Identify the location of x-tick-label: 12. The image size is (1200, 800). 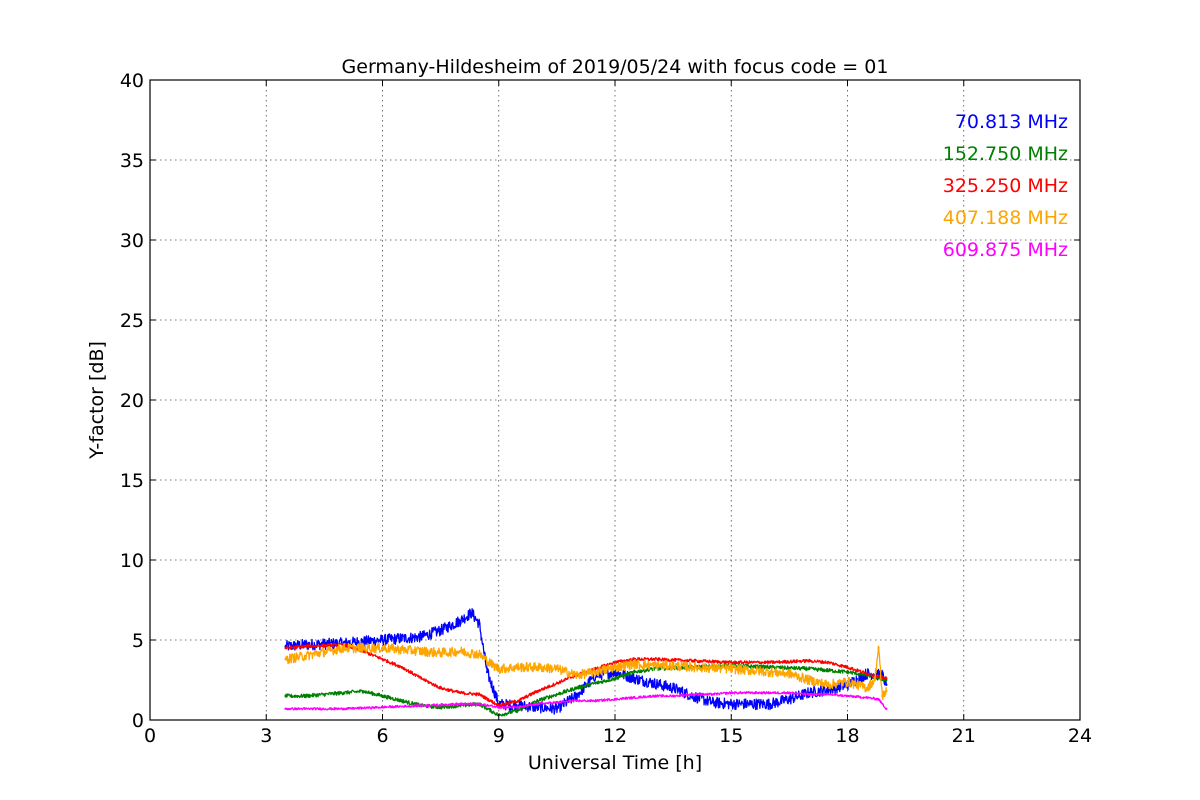
(615, 736).